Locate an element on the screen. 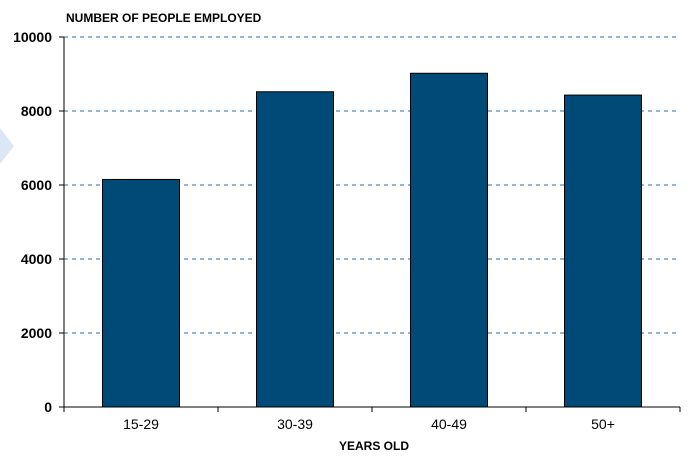 The image size is (688, 460). x-tick-labels: 15-29 30-39 40-49 50+ is located at coordinates (369, 424).